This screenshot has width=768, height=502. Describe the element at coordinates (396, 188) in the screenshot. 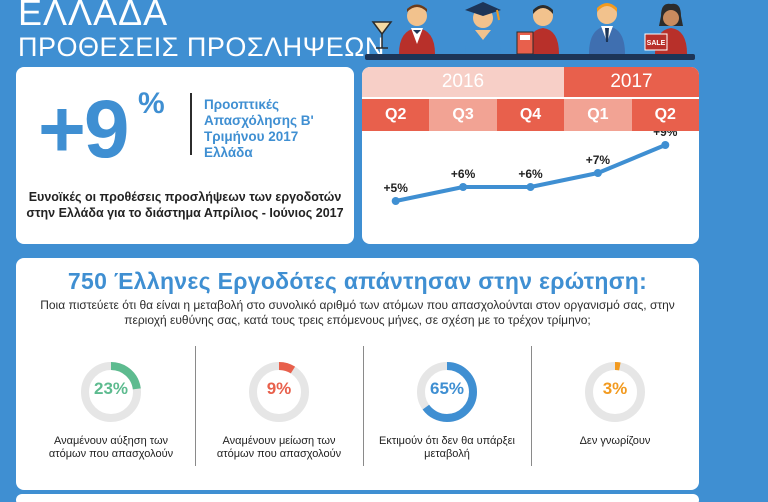

I see `trend-value-label: +5%` at that location.